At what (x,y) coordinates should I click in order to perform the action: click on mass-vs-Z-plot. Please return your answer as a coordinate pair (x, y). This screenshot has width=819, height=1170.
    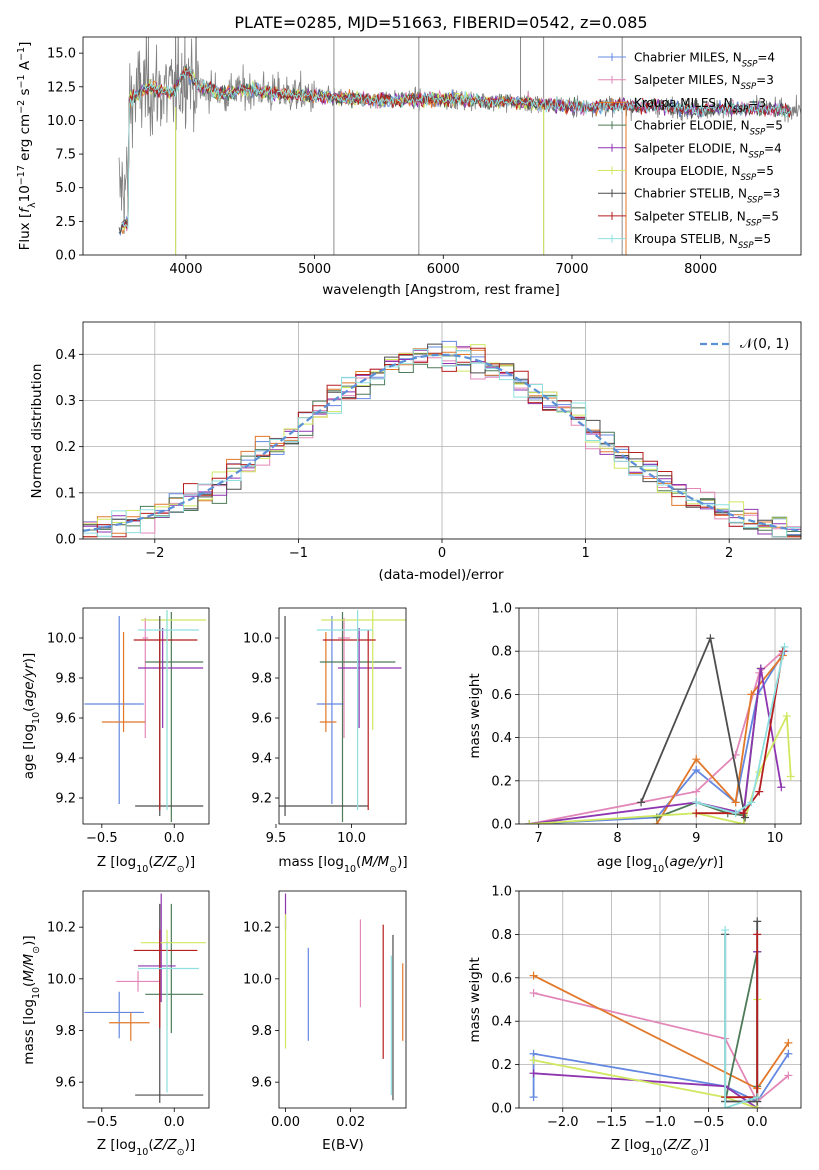
    Looking at the image, I should click on (145, 998).